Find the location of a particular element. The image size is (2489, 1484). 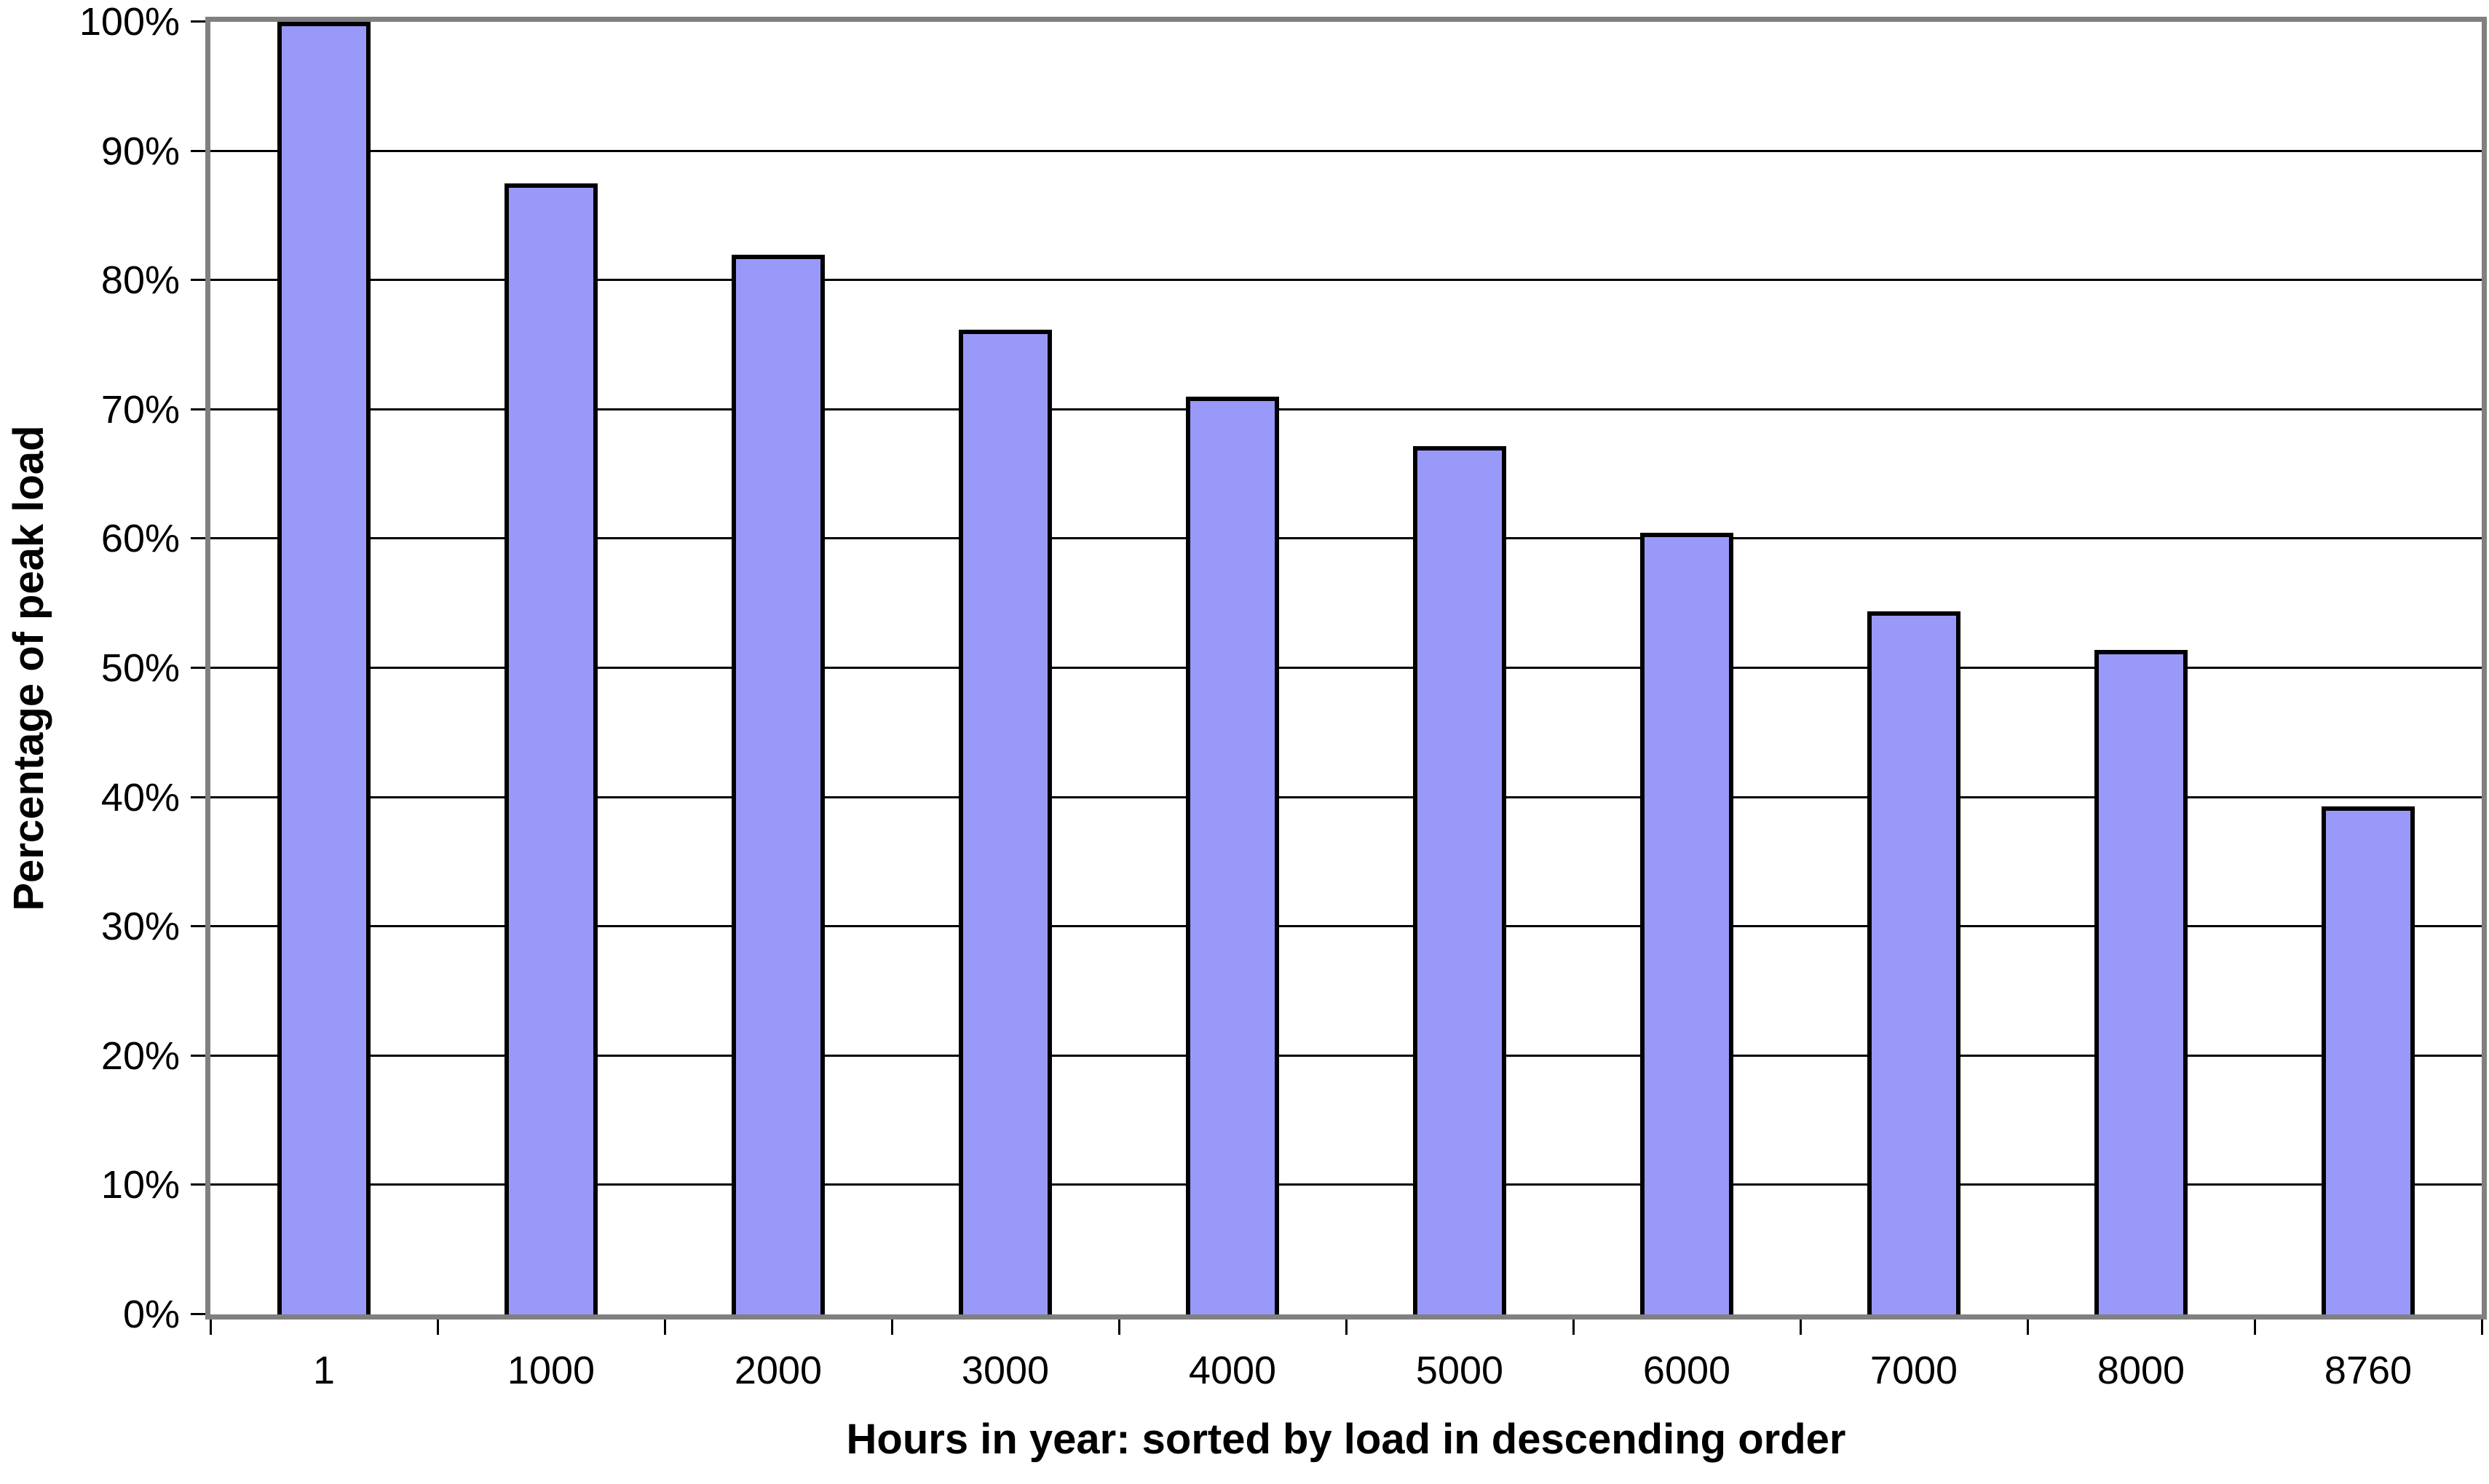

x-tick-label-2000: 2000 is located at coordinates (778, 1370).